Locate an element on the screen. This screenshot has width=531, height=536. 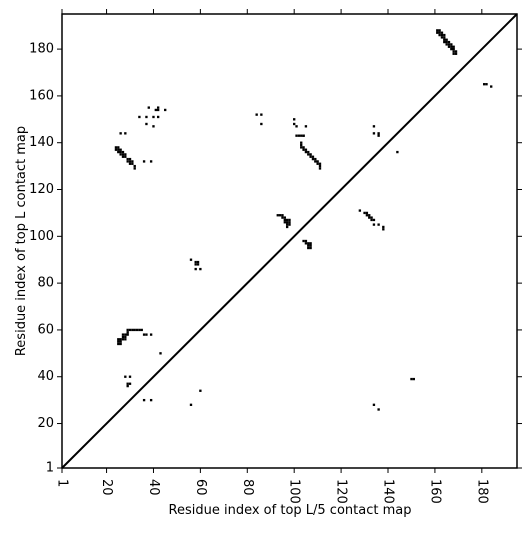
y-axis-label: Residue index of top L contact map is located at coordinates (21, 241).